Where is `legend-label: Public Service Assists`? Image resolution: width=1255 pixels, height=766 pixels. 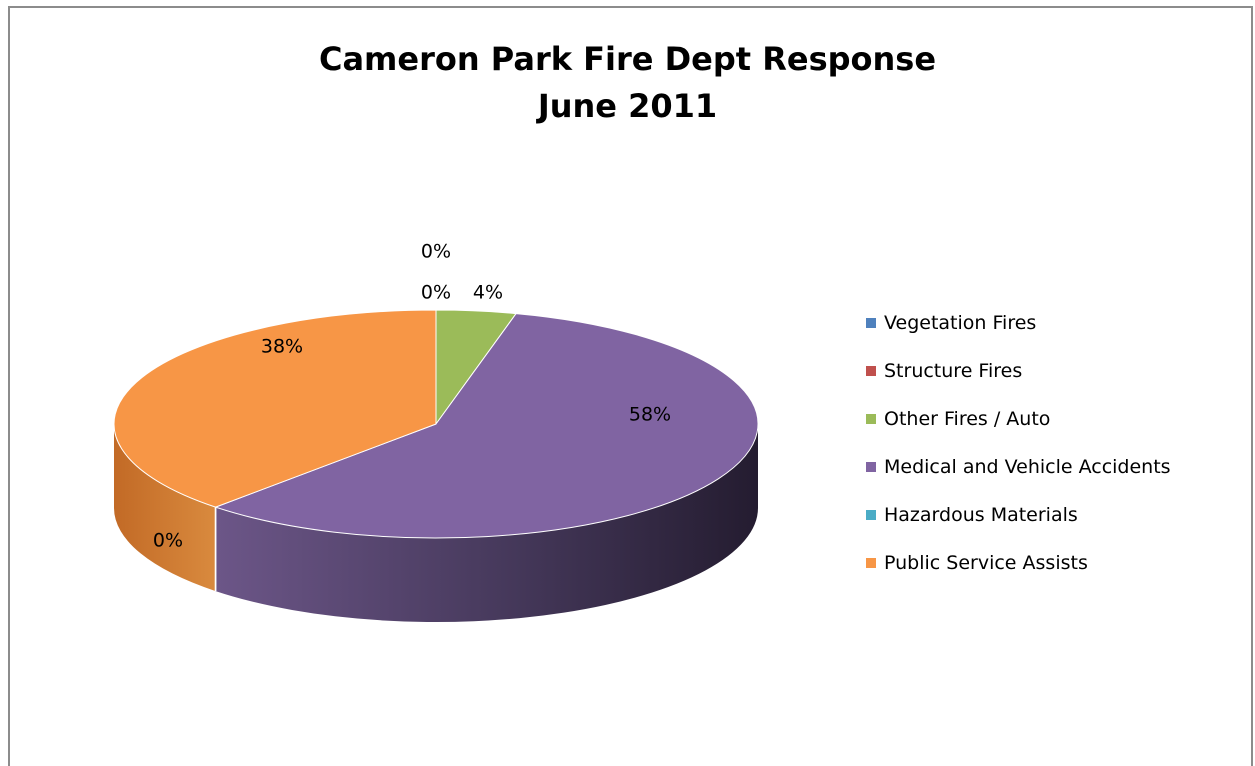 legend-label: Public Service Assists is located at coordinates (986, 563).